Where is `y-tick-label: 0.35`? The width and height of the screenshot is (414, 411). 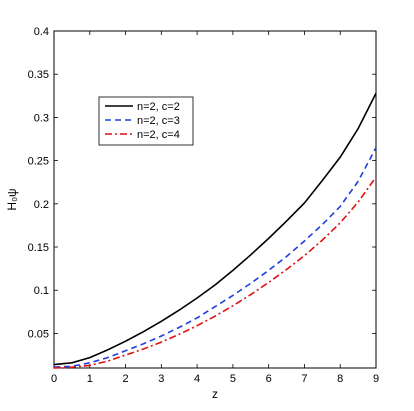
y-tick-label: 0.35 is located at coordinates (38, 75).